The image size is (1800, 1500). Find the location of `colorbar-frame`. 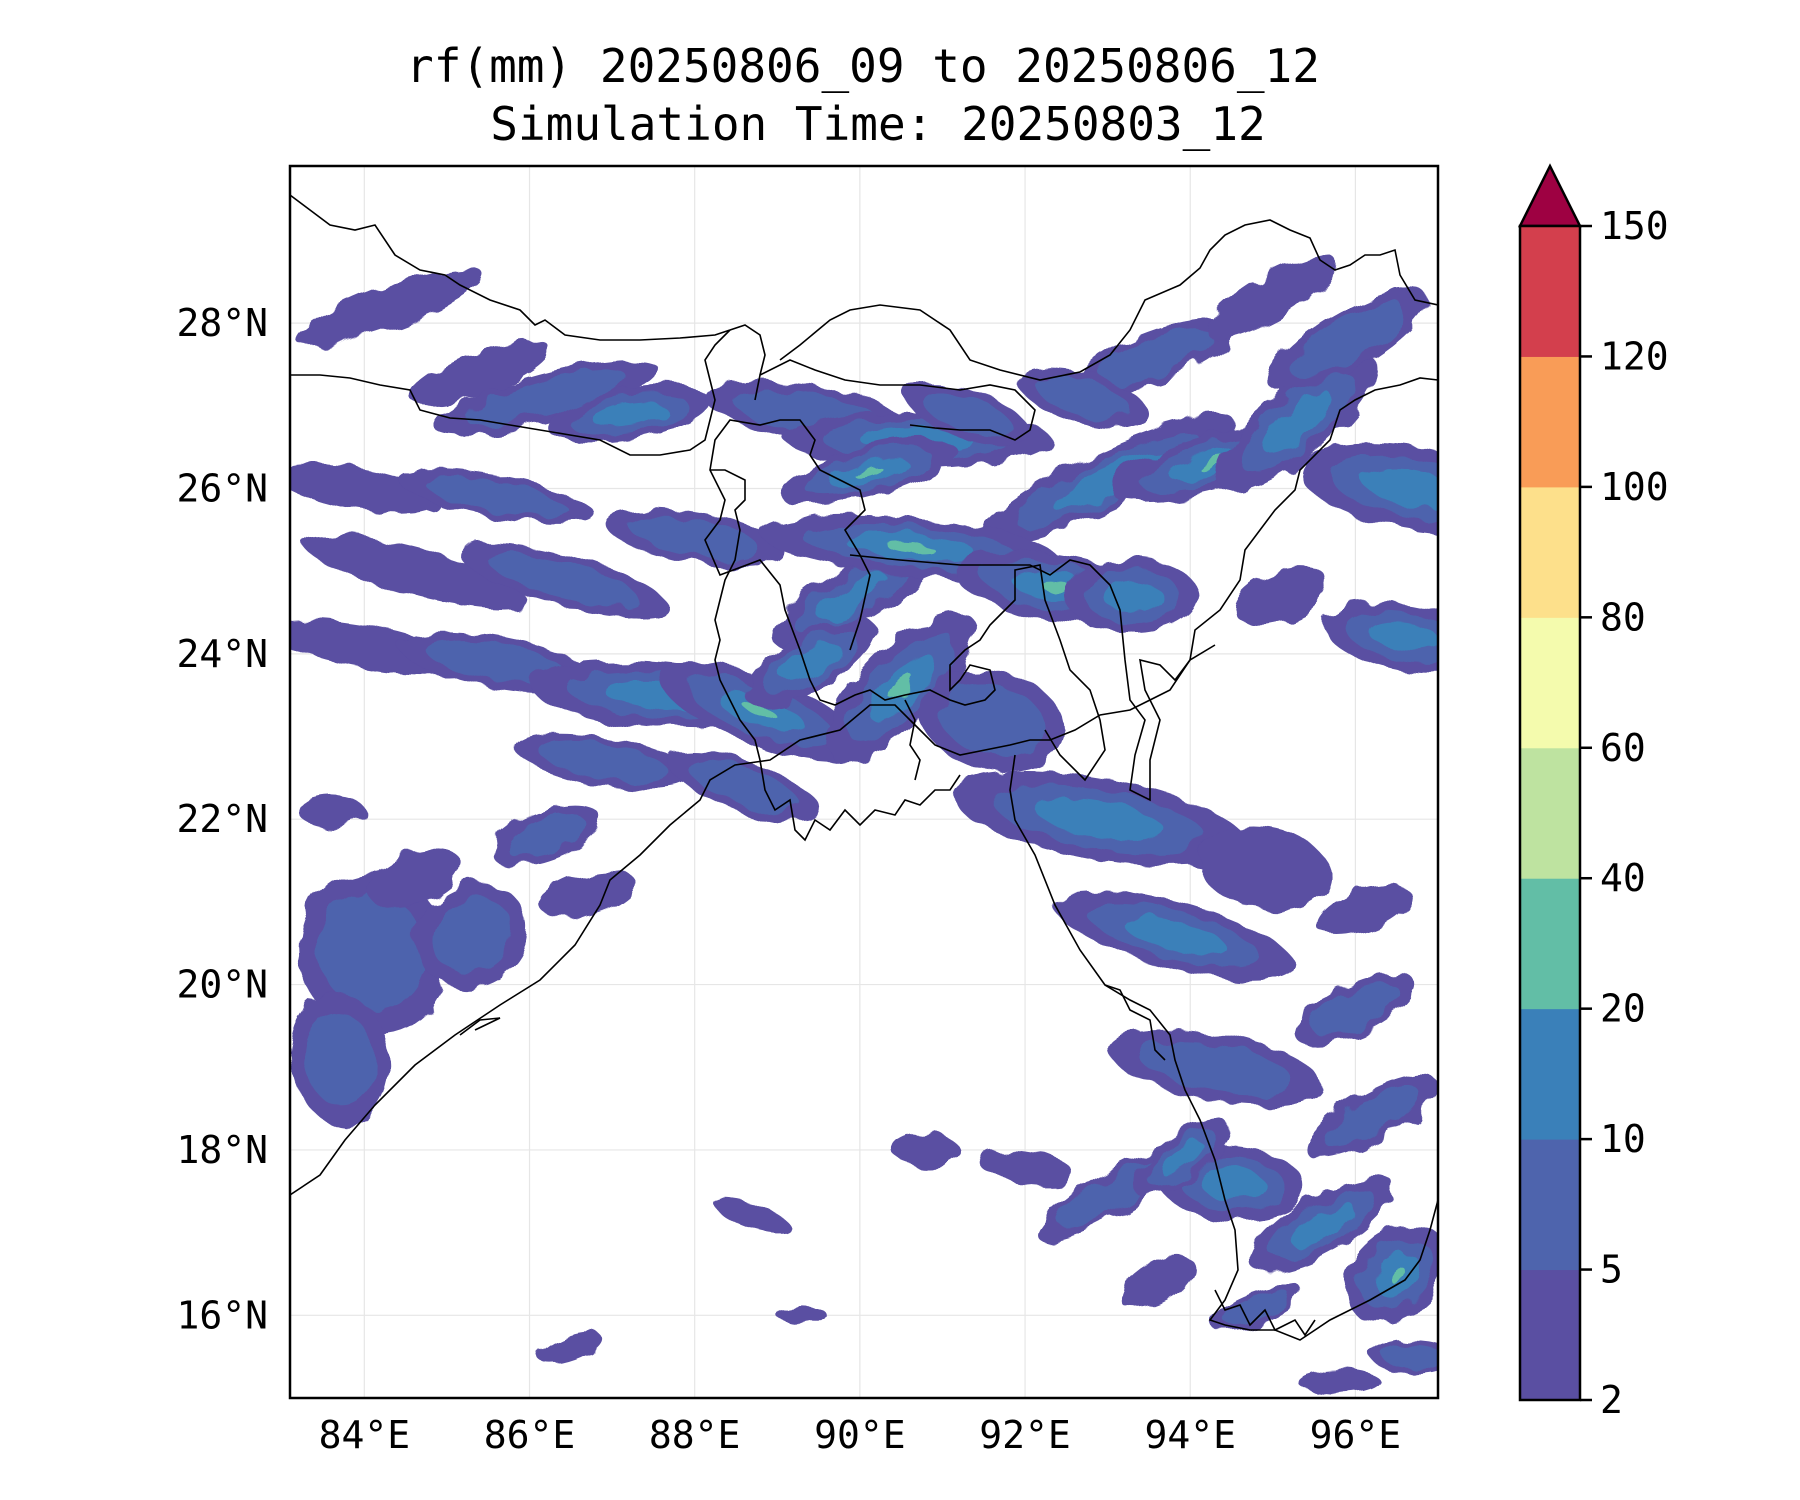

colorbar-frame is located at coordinates (1550, 813).